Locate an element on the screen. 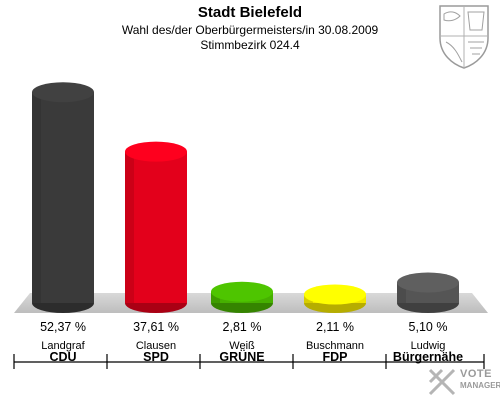 The height and width of the screenshot is (400, 500). chart-subtitle-district: Stimmbezirk 024.4 is located at coordinates (250, 45).